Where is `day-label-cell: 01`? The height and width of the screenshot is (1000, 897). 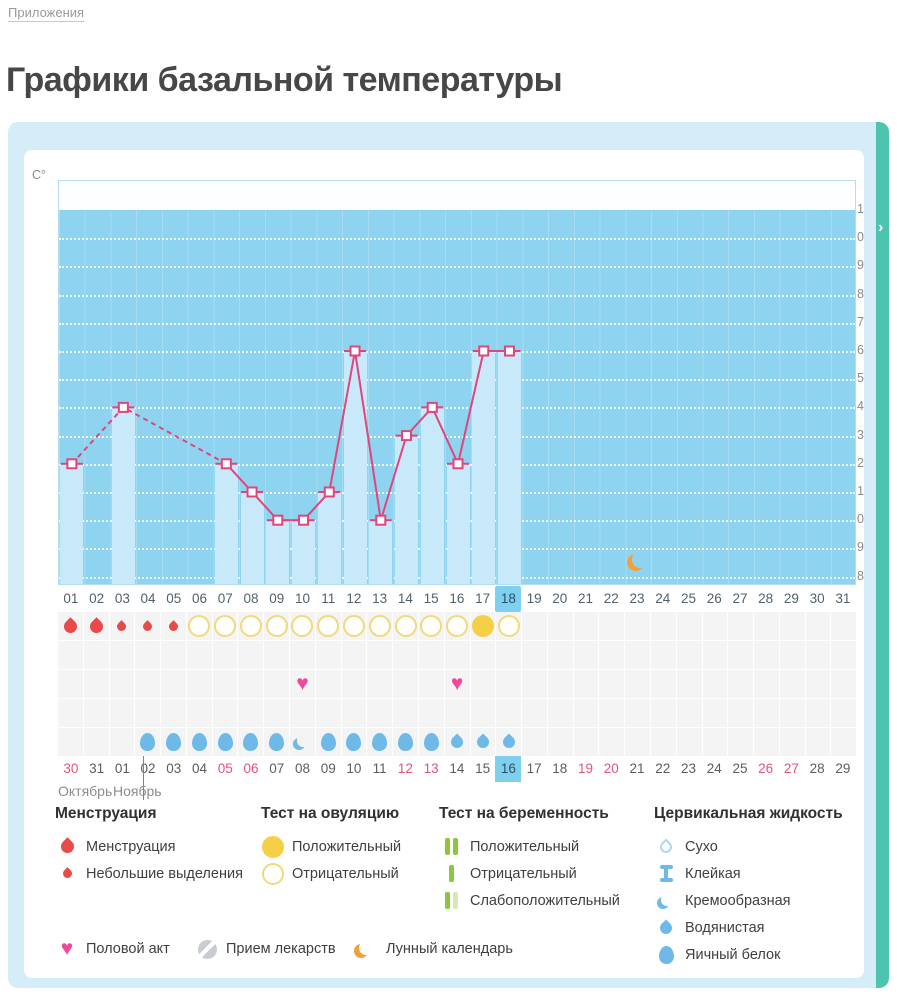 day-label-cell: 01 is located at coordinates (71, 598).